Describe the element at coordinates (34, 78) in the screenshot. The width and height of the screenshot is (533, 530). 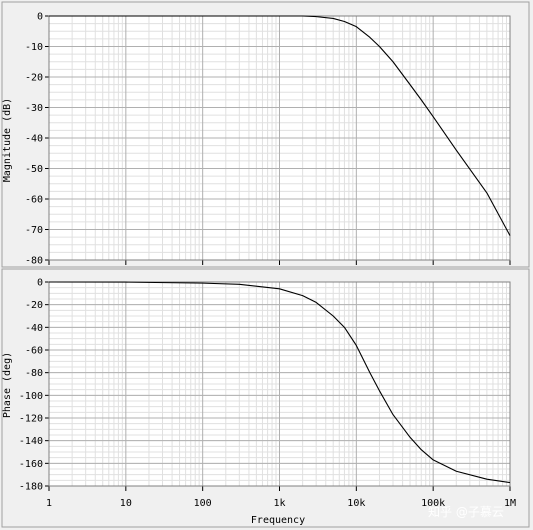
I see `magnitude-y-tick-label: -20` at that location.